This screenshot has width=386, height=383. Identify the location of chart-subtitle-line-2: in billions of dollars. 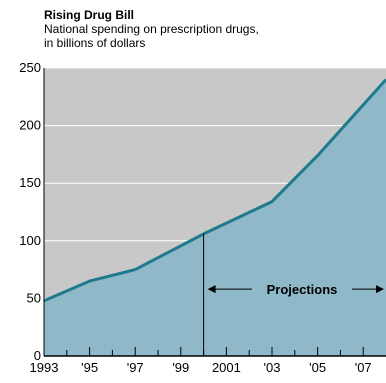
(95, 43).